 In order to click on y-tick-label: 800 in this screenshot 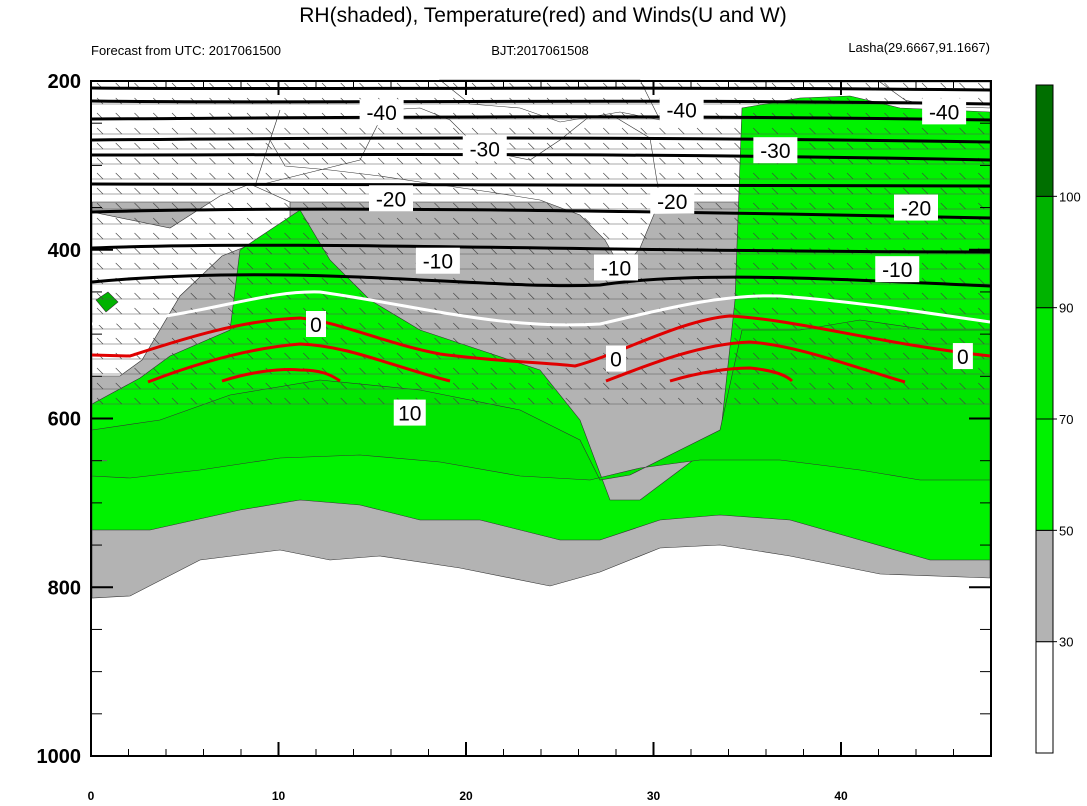, I will do `click(64, 588)`.